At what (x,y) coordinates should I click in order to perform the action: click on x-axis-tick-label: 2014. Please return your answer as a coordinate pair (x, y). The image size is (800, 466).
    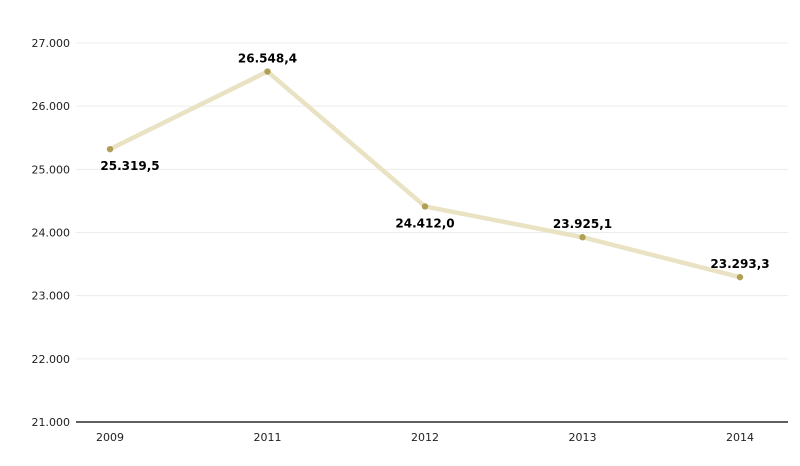
    Looking at the image, I should click on (740, 437).